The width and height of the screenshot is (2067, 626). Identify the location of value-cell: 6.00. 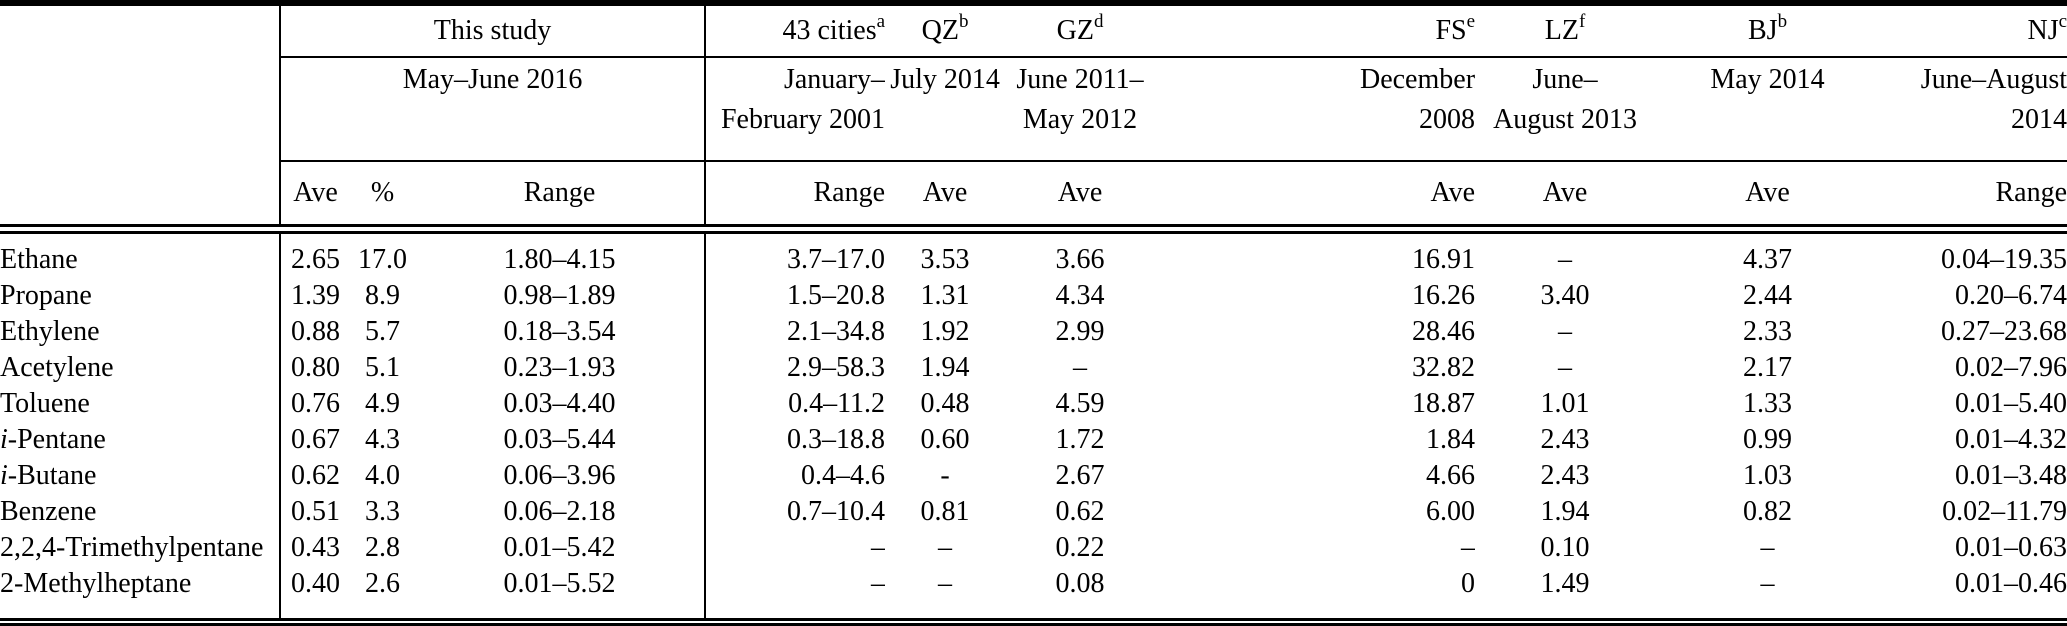
(1451, 511).